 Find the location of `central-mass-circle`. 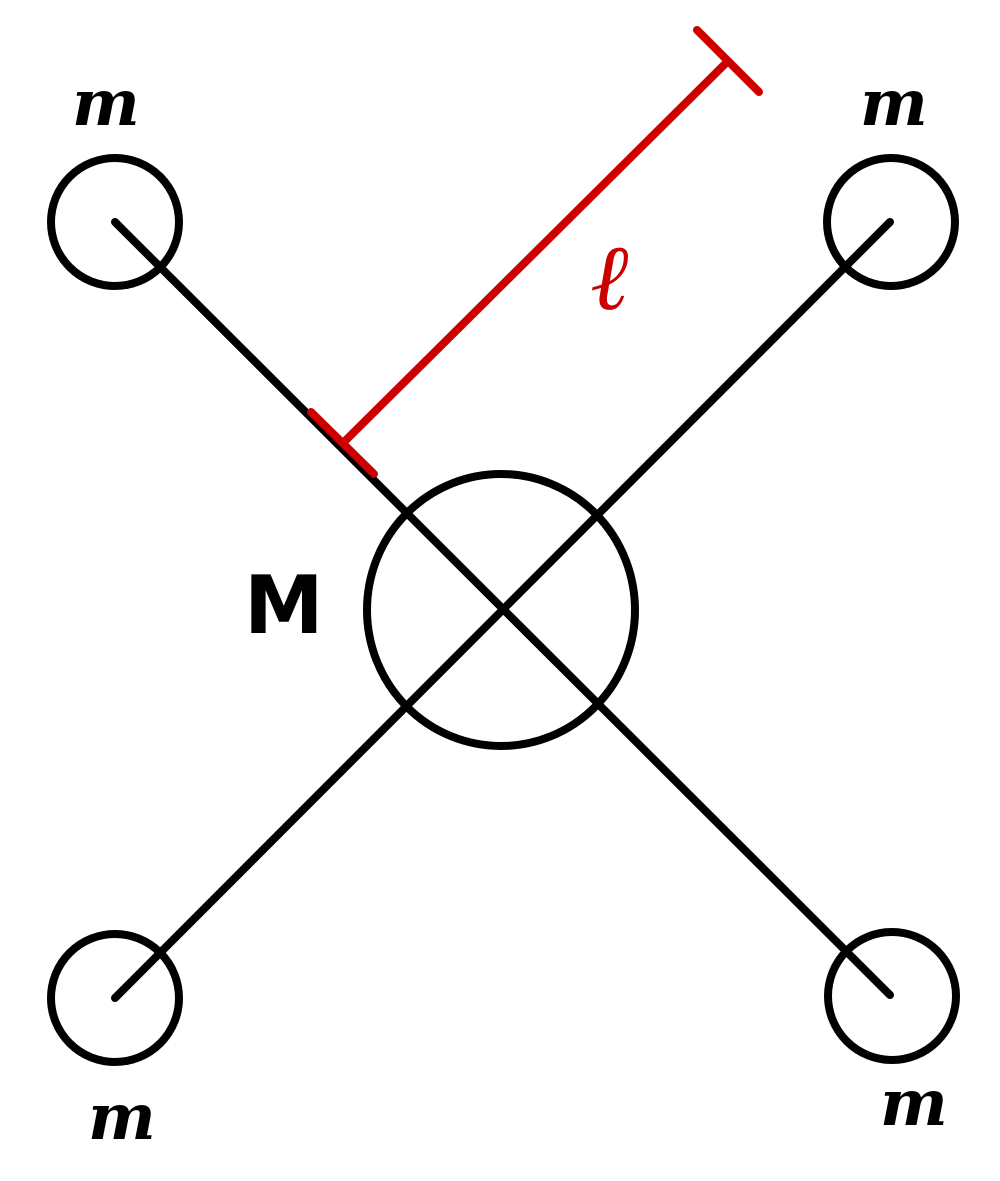

central-mass-circle is located at coordinates (501, 610).